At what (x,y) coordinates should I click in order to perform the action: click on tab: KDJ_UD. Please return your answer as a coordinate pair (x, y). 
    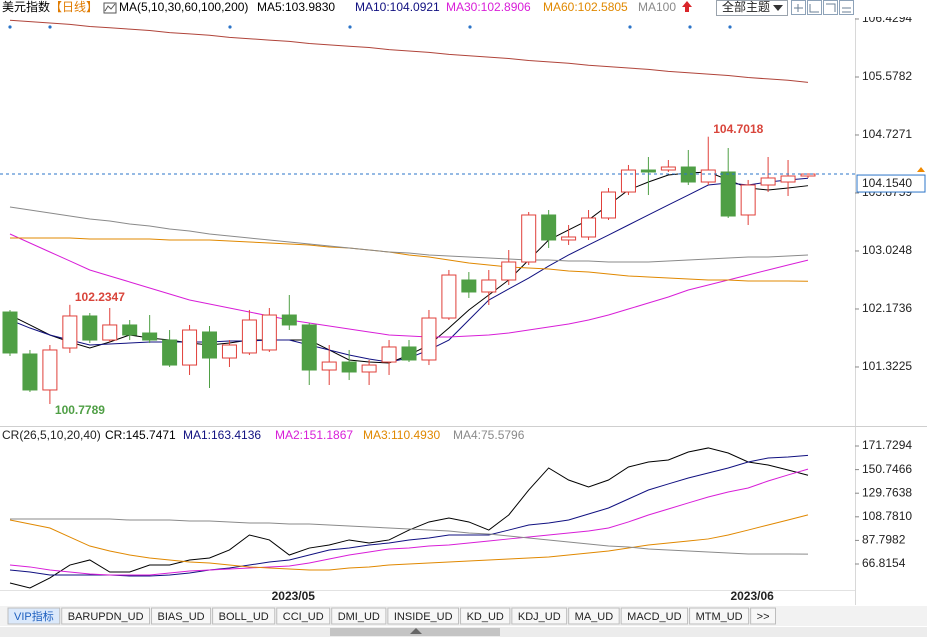
    Looking at the image, I should click on (539, 616).